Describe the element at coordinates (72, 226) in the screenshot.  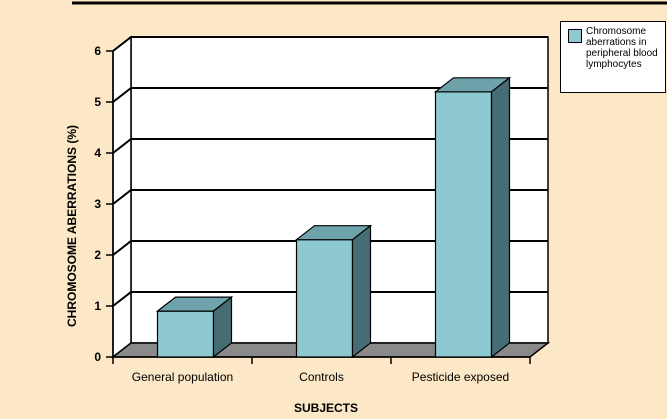
I see `y-axis-label: CHROMOSOME ABERRATIONS (%)` at that location.